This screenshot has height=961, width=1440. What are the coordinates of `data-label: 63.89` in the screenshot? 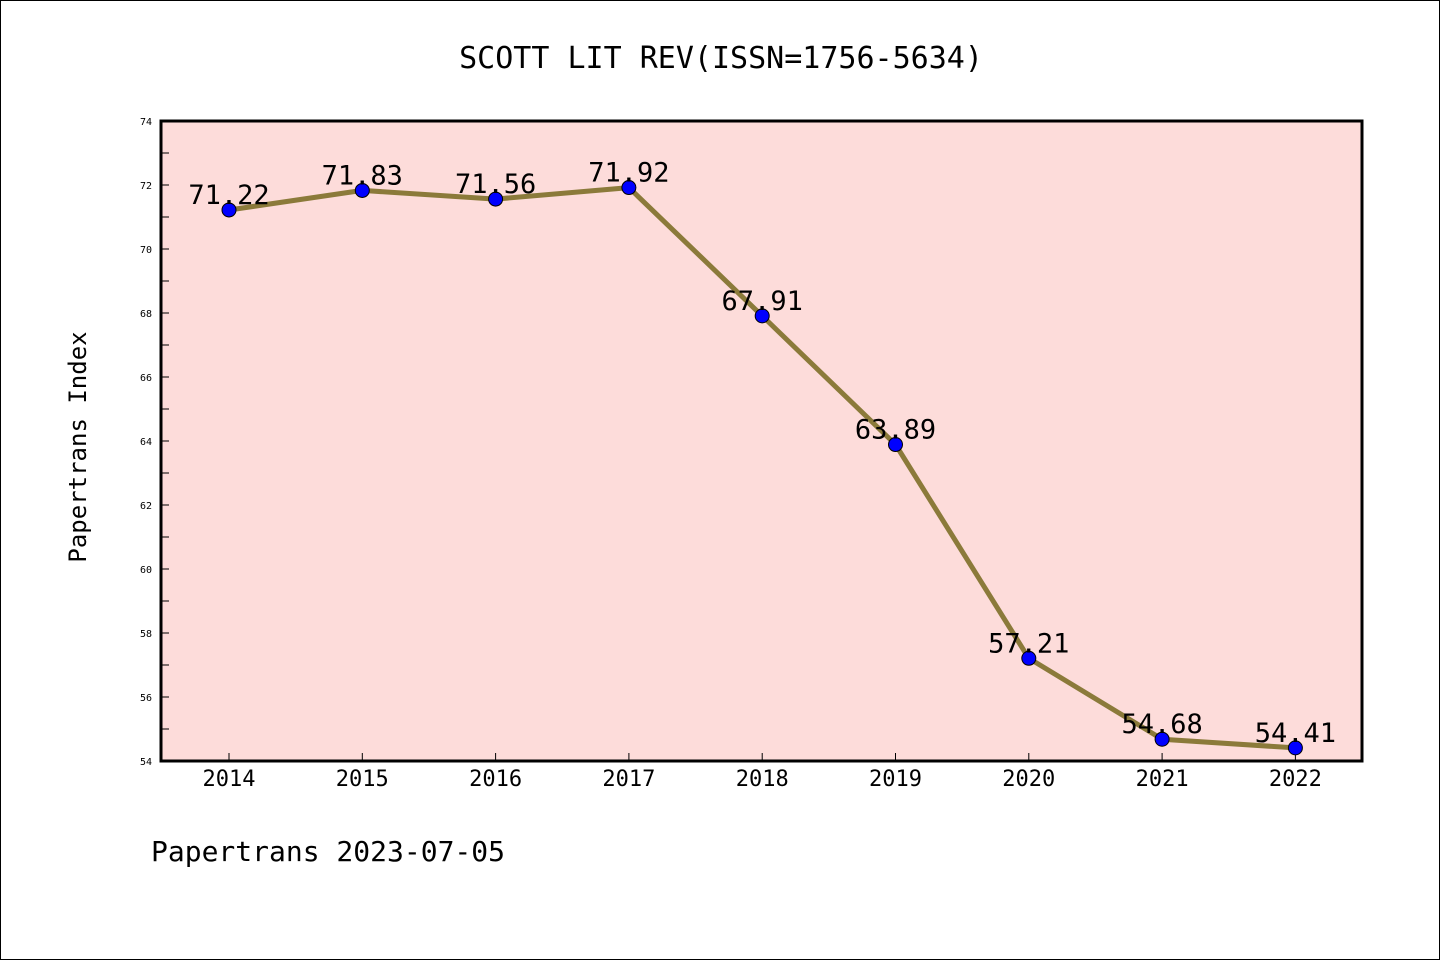 It's located at (895, 430).